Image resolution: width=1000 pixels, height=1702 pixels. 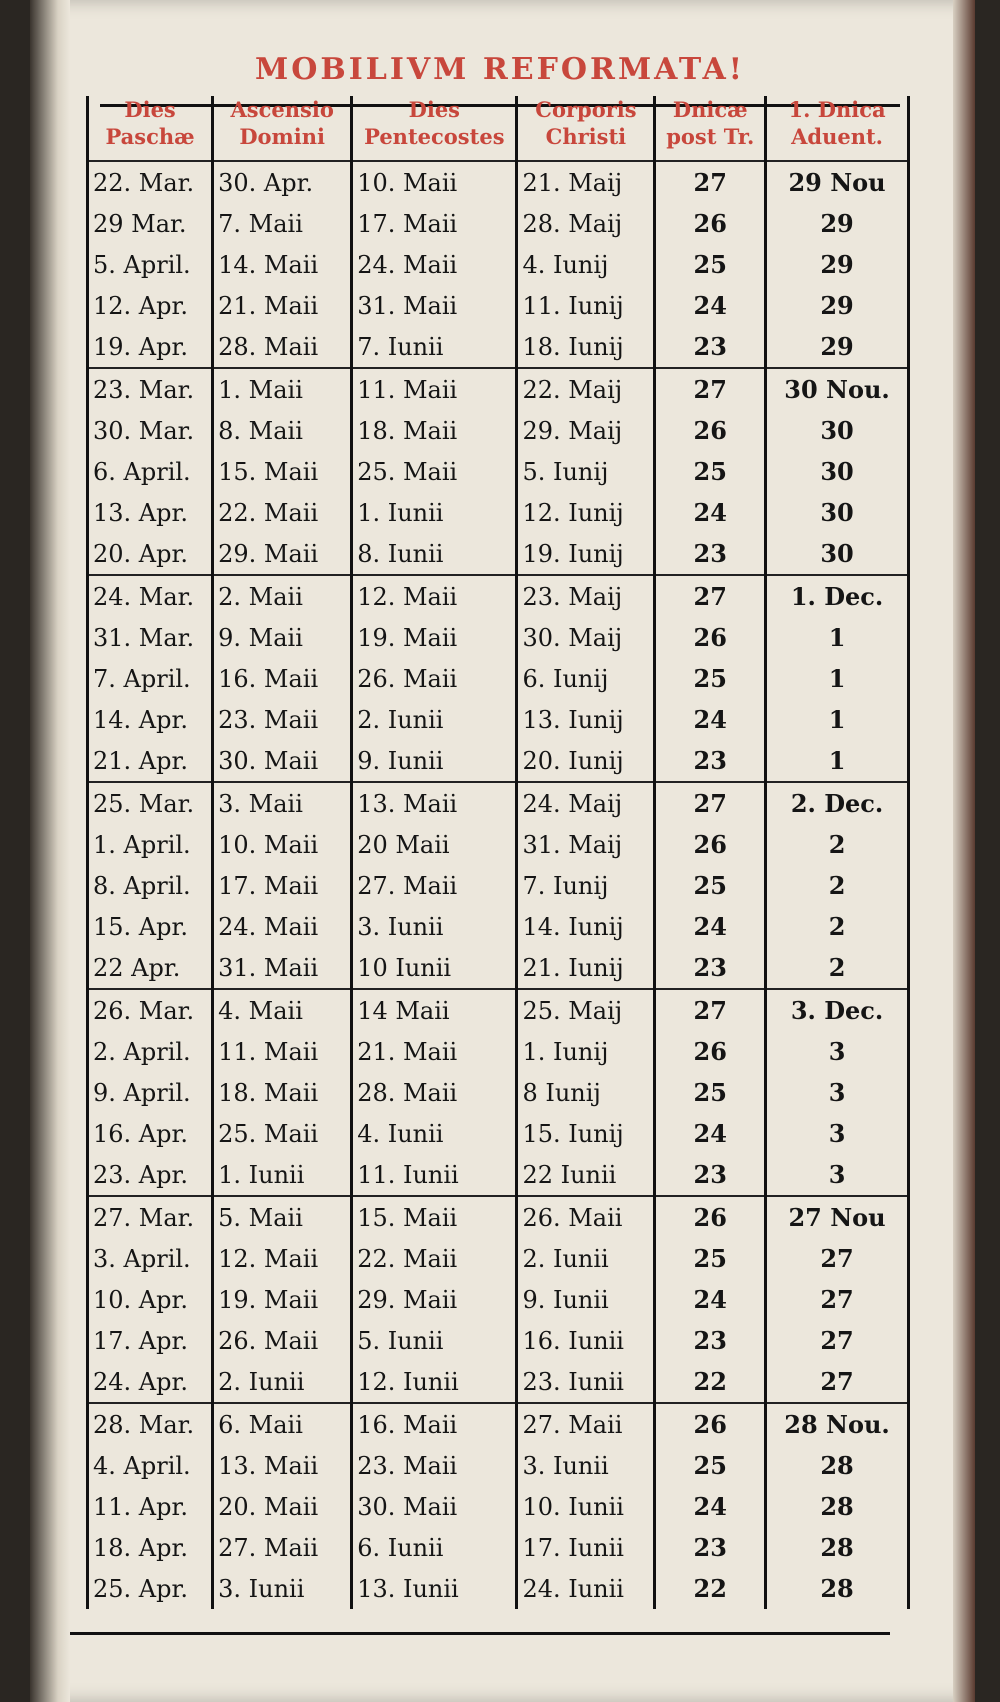 I want to click on table-row: 27. Mar. 5. Maii 15. Maii 26. Maii 26 27 Nou, so click(x=497, y=1216).